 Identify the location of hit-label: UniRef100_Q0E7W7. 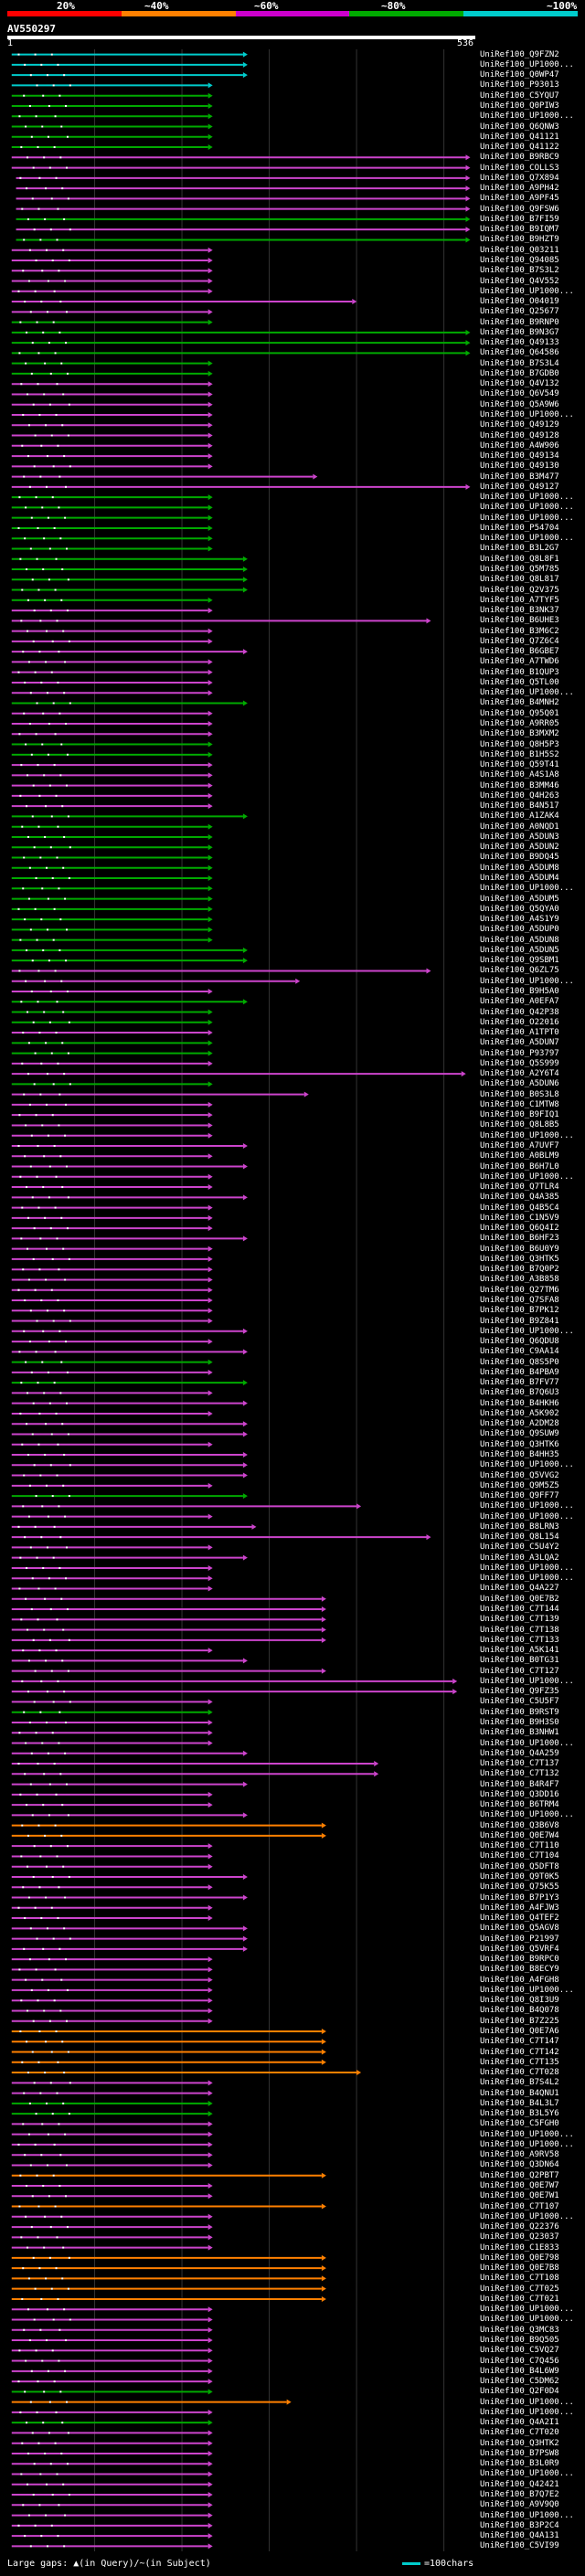
(519, 2185).